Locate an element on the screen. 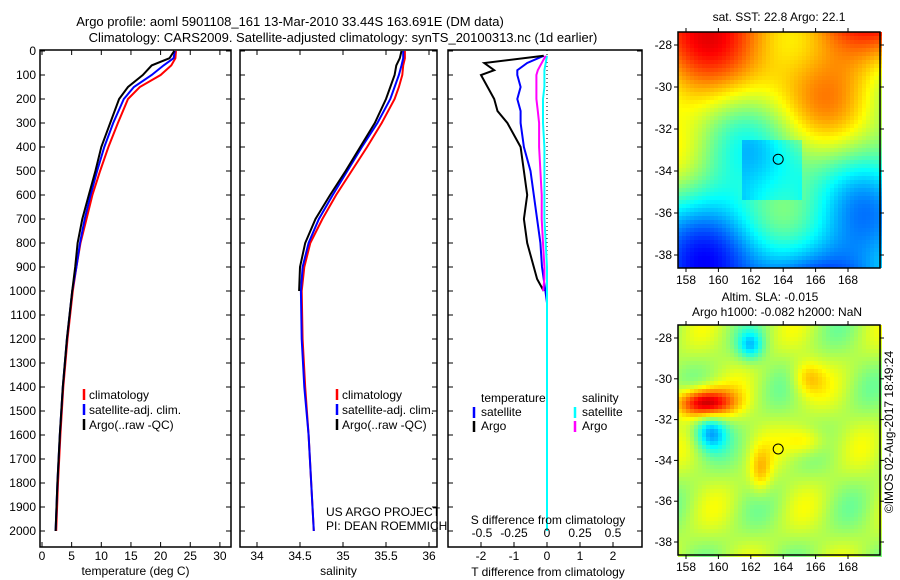 This screenshot has height=580, width=900. s-diff-tick-label: -0.5 is located at coordinates (482, 533).